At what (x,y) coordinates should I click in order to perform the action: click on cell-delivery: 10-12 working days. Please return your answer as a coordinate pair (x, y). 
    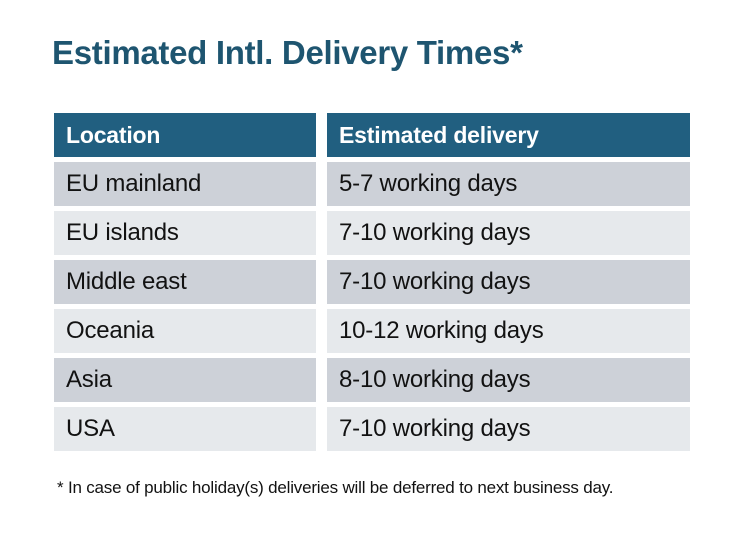
    Looking at the image, I should click on (508, 331).